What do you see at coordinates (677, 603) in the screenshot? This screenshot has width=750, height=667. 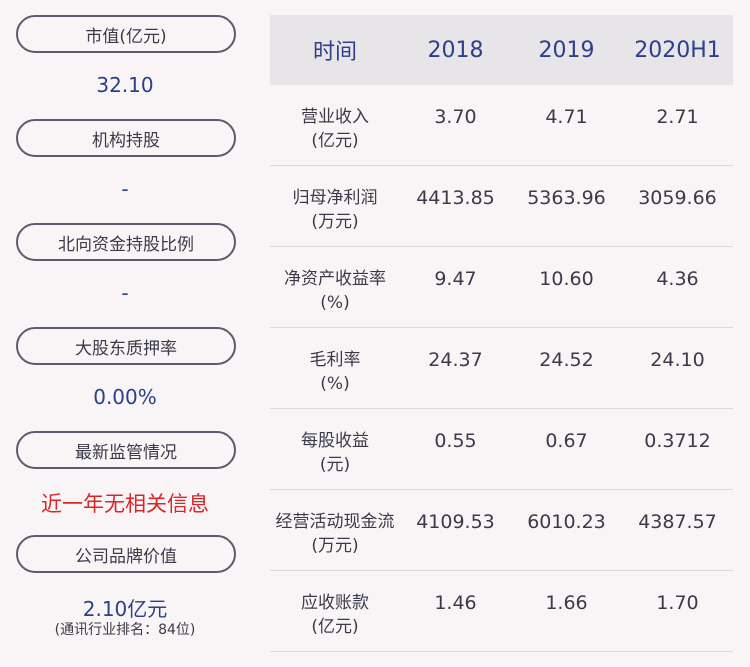 I see `cell-value: 1.70` at bounding box center [677, 603].